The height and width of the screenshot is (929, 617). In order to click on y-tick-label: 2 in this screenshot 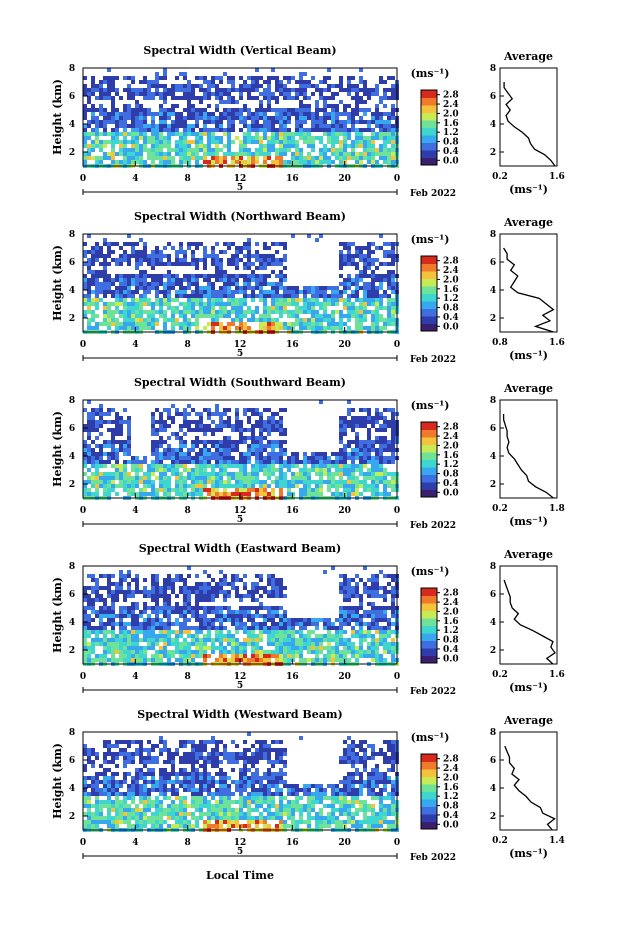, I will do `click(72, 319)`.